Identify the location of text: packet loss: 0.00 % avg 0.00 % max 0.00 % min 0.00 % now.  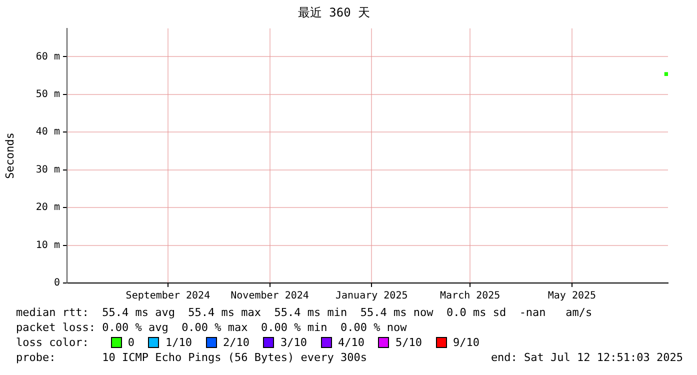
(211, 327).